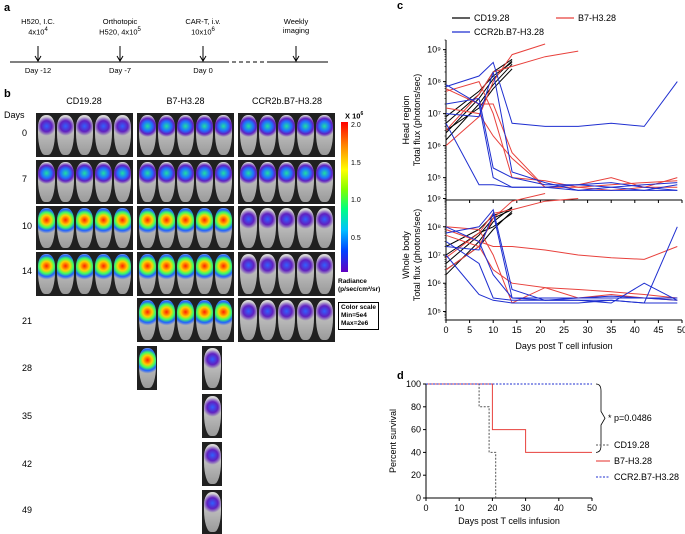 Image resolution: width=685 pixels, height=534 pixels. What do you see at coordinates (27, 271) in the screenshot?
I see `day-label: 14` at bounding box center [27, 271].